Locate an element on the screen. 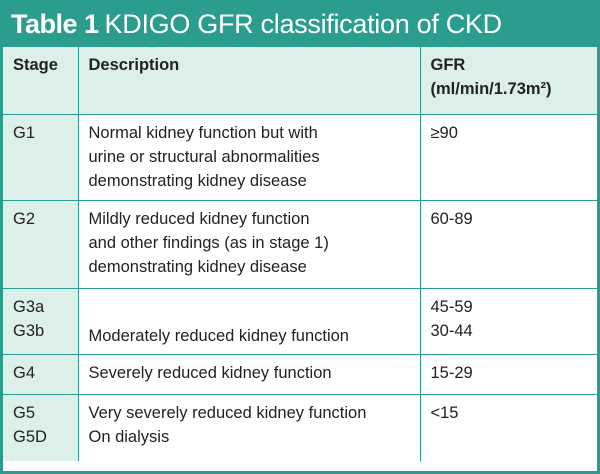 The height and width of the screenshot is (474, 600). description-line: Moderately reduced kidney function is located at coordinates (219, 336).